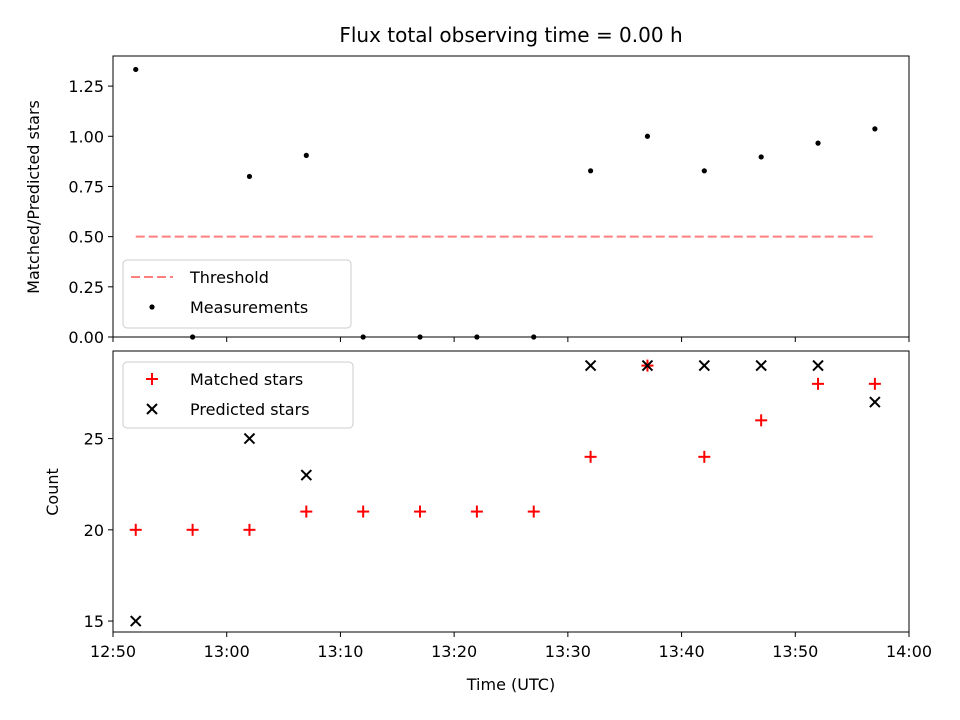 The width and height of the screenshot is (960, 720). Describe the element at coordinates (94, 439) in the screenshot. I see `y-tick-label: 25` at that location.